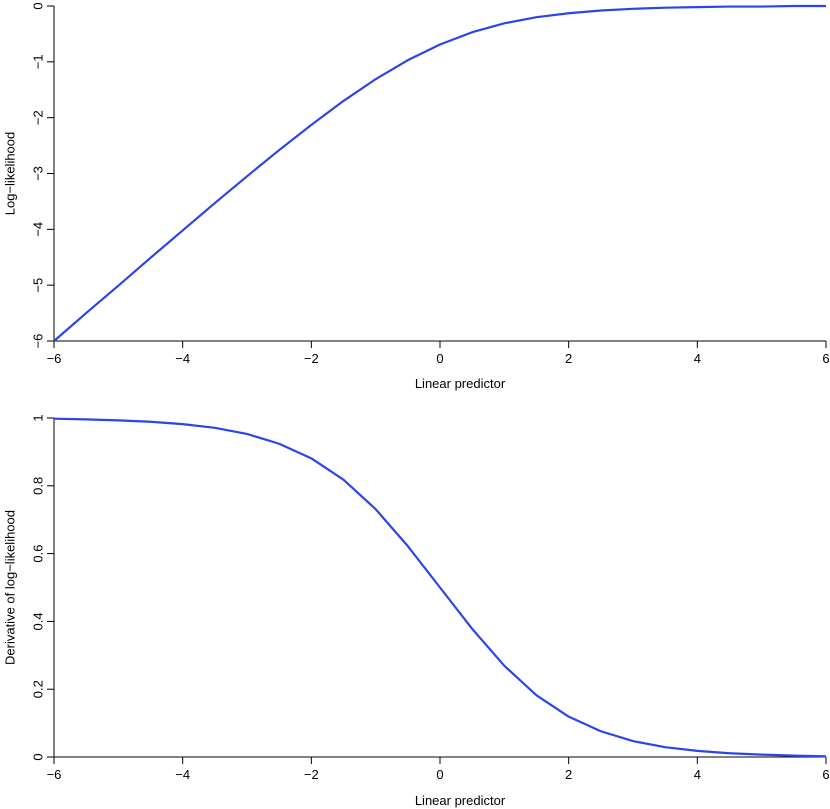  What do you see at coordinates (37, 285) in the screenshot?
I see `y-tick-label: −5` at bounding box center [37, 285].